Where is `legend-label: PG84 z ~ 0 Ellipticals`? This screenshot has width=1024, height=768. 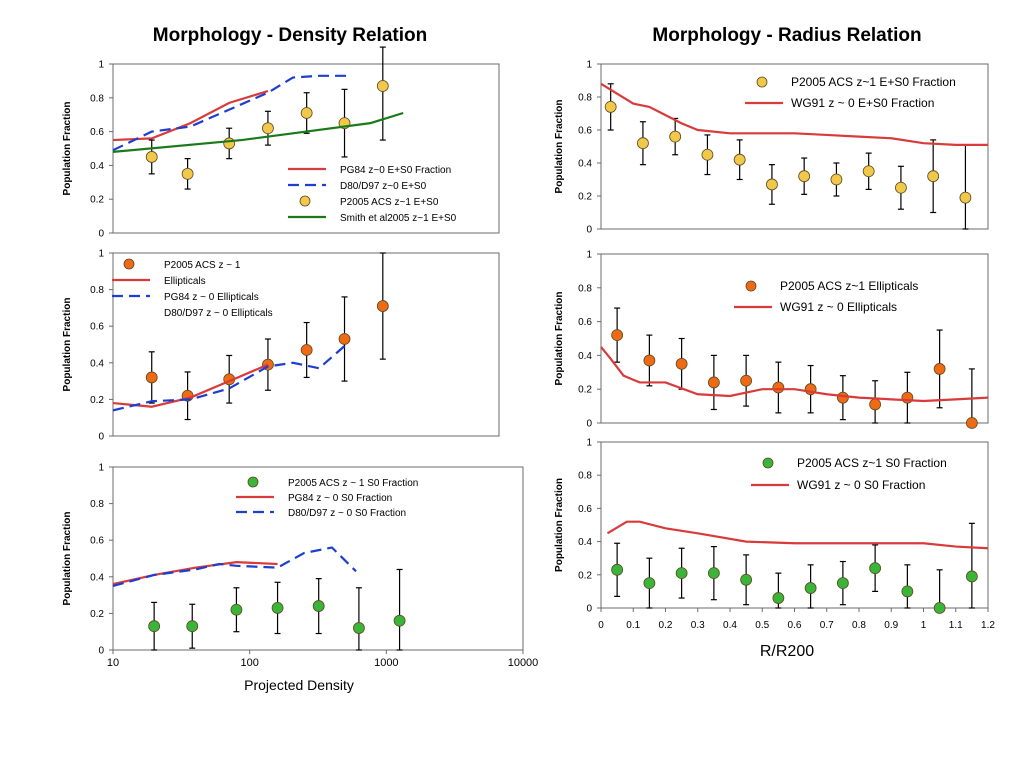
legend-label: PG84 z ~ 0 Ellipticals is located at coordinates (211, 297).